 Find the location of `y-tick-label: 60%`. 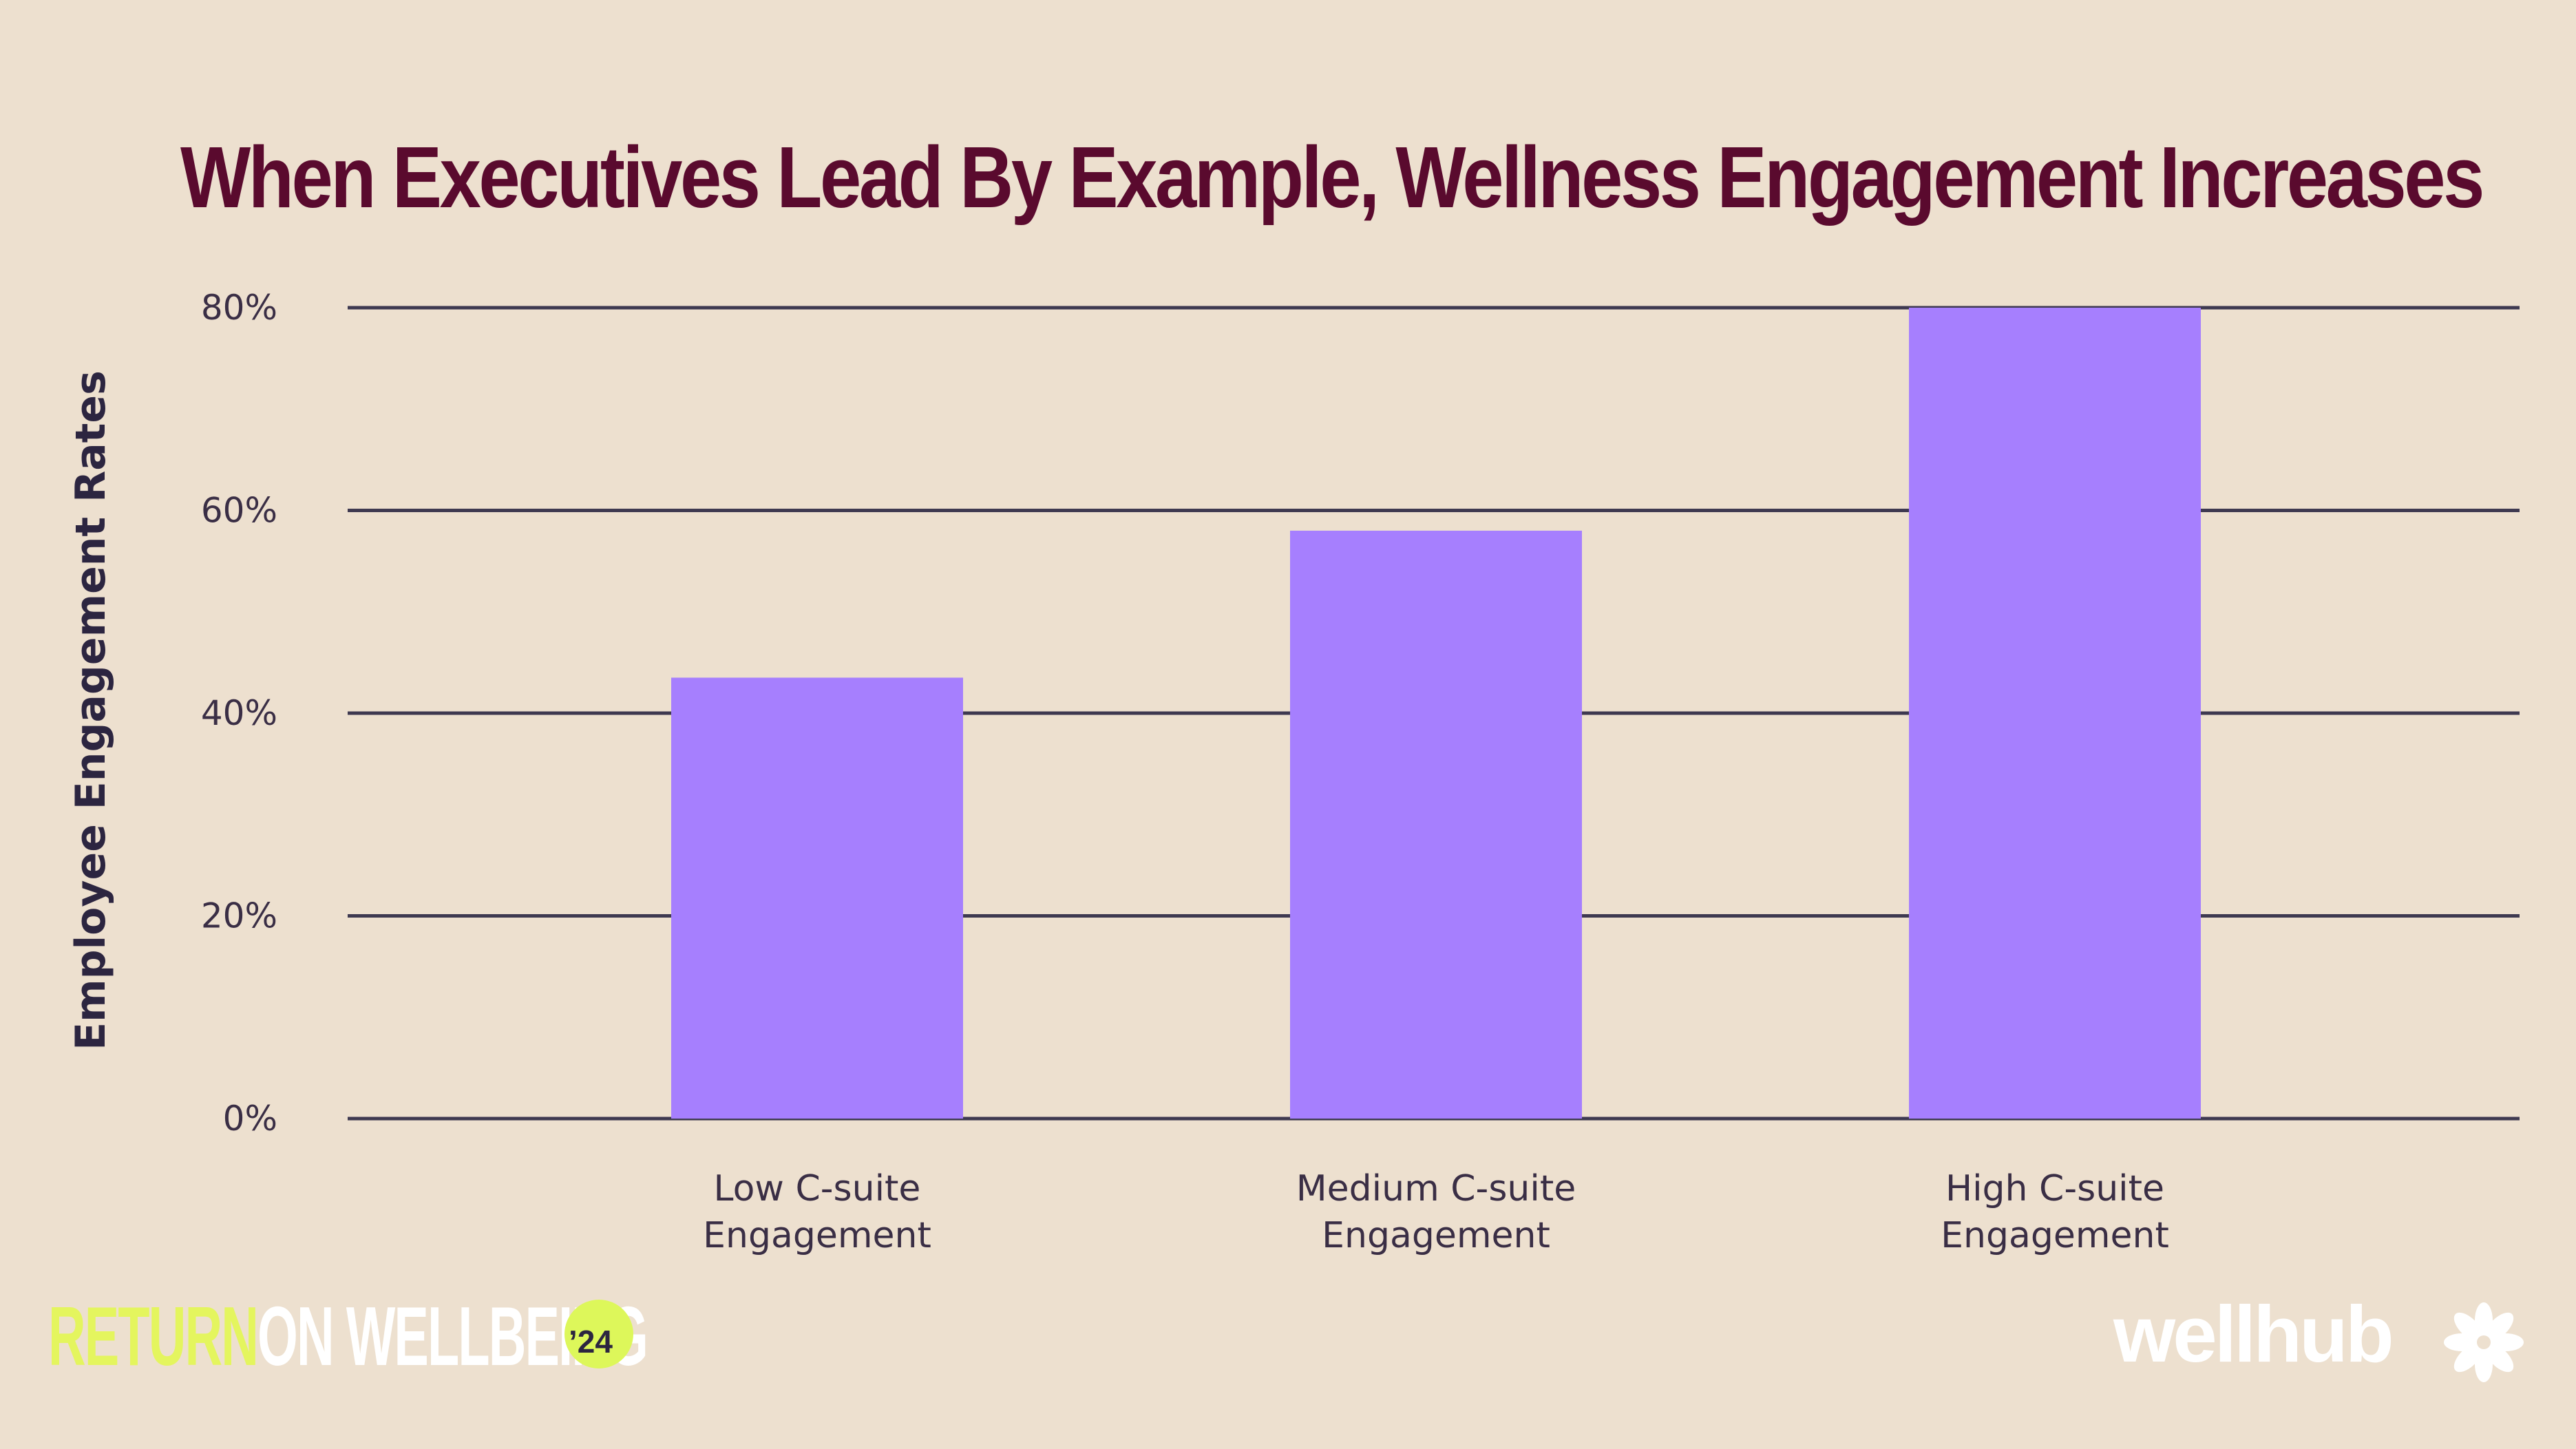

y-tick-label: 60% is located at coordinates (239, 511).